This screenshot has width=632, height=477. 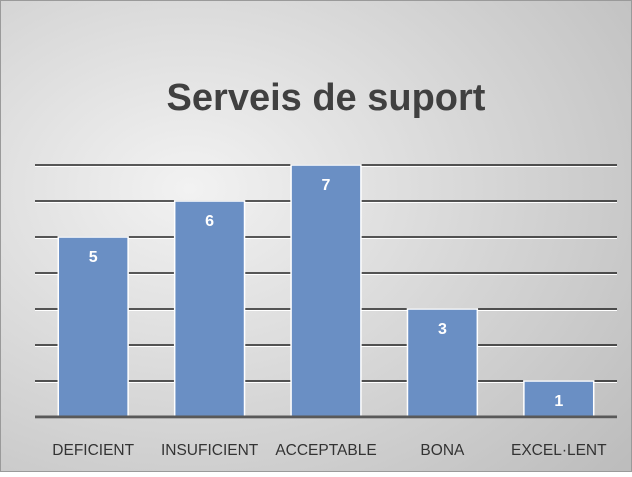 I want to click on data-label: 3, so click(x=442, y=329).